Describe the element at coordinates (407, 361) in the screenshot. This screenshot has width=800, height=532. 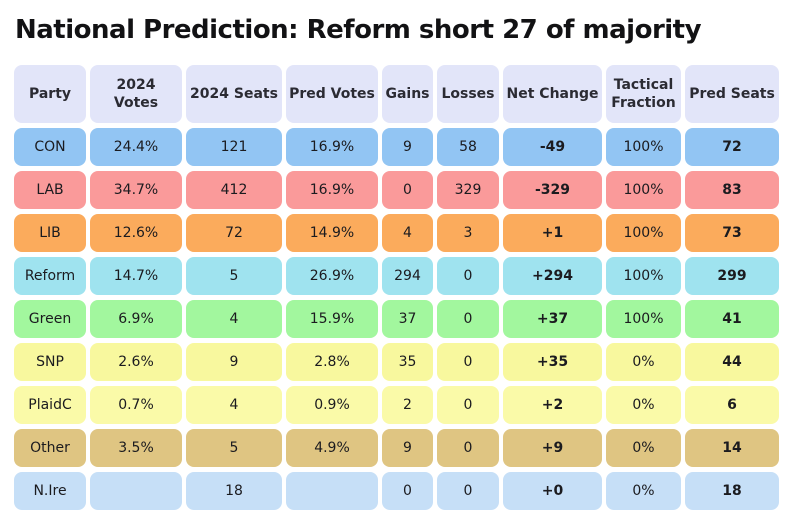
I see `cell-gains: 35` at that location.